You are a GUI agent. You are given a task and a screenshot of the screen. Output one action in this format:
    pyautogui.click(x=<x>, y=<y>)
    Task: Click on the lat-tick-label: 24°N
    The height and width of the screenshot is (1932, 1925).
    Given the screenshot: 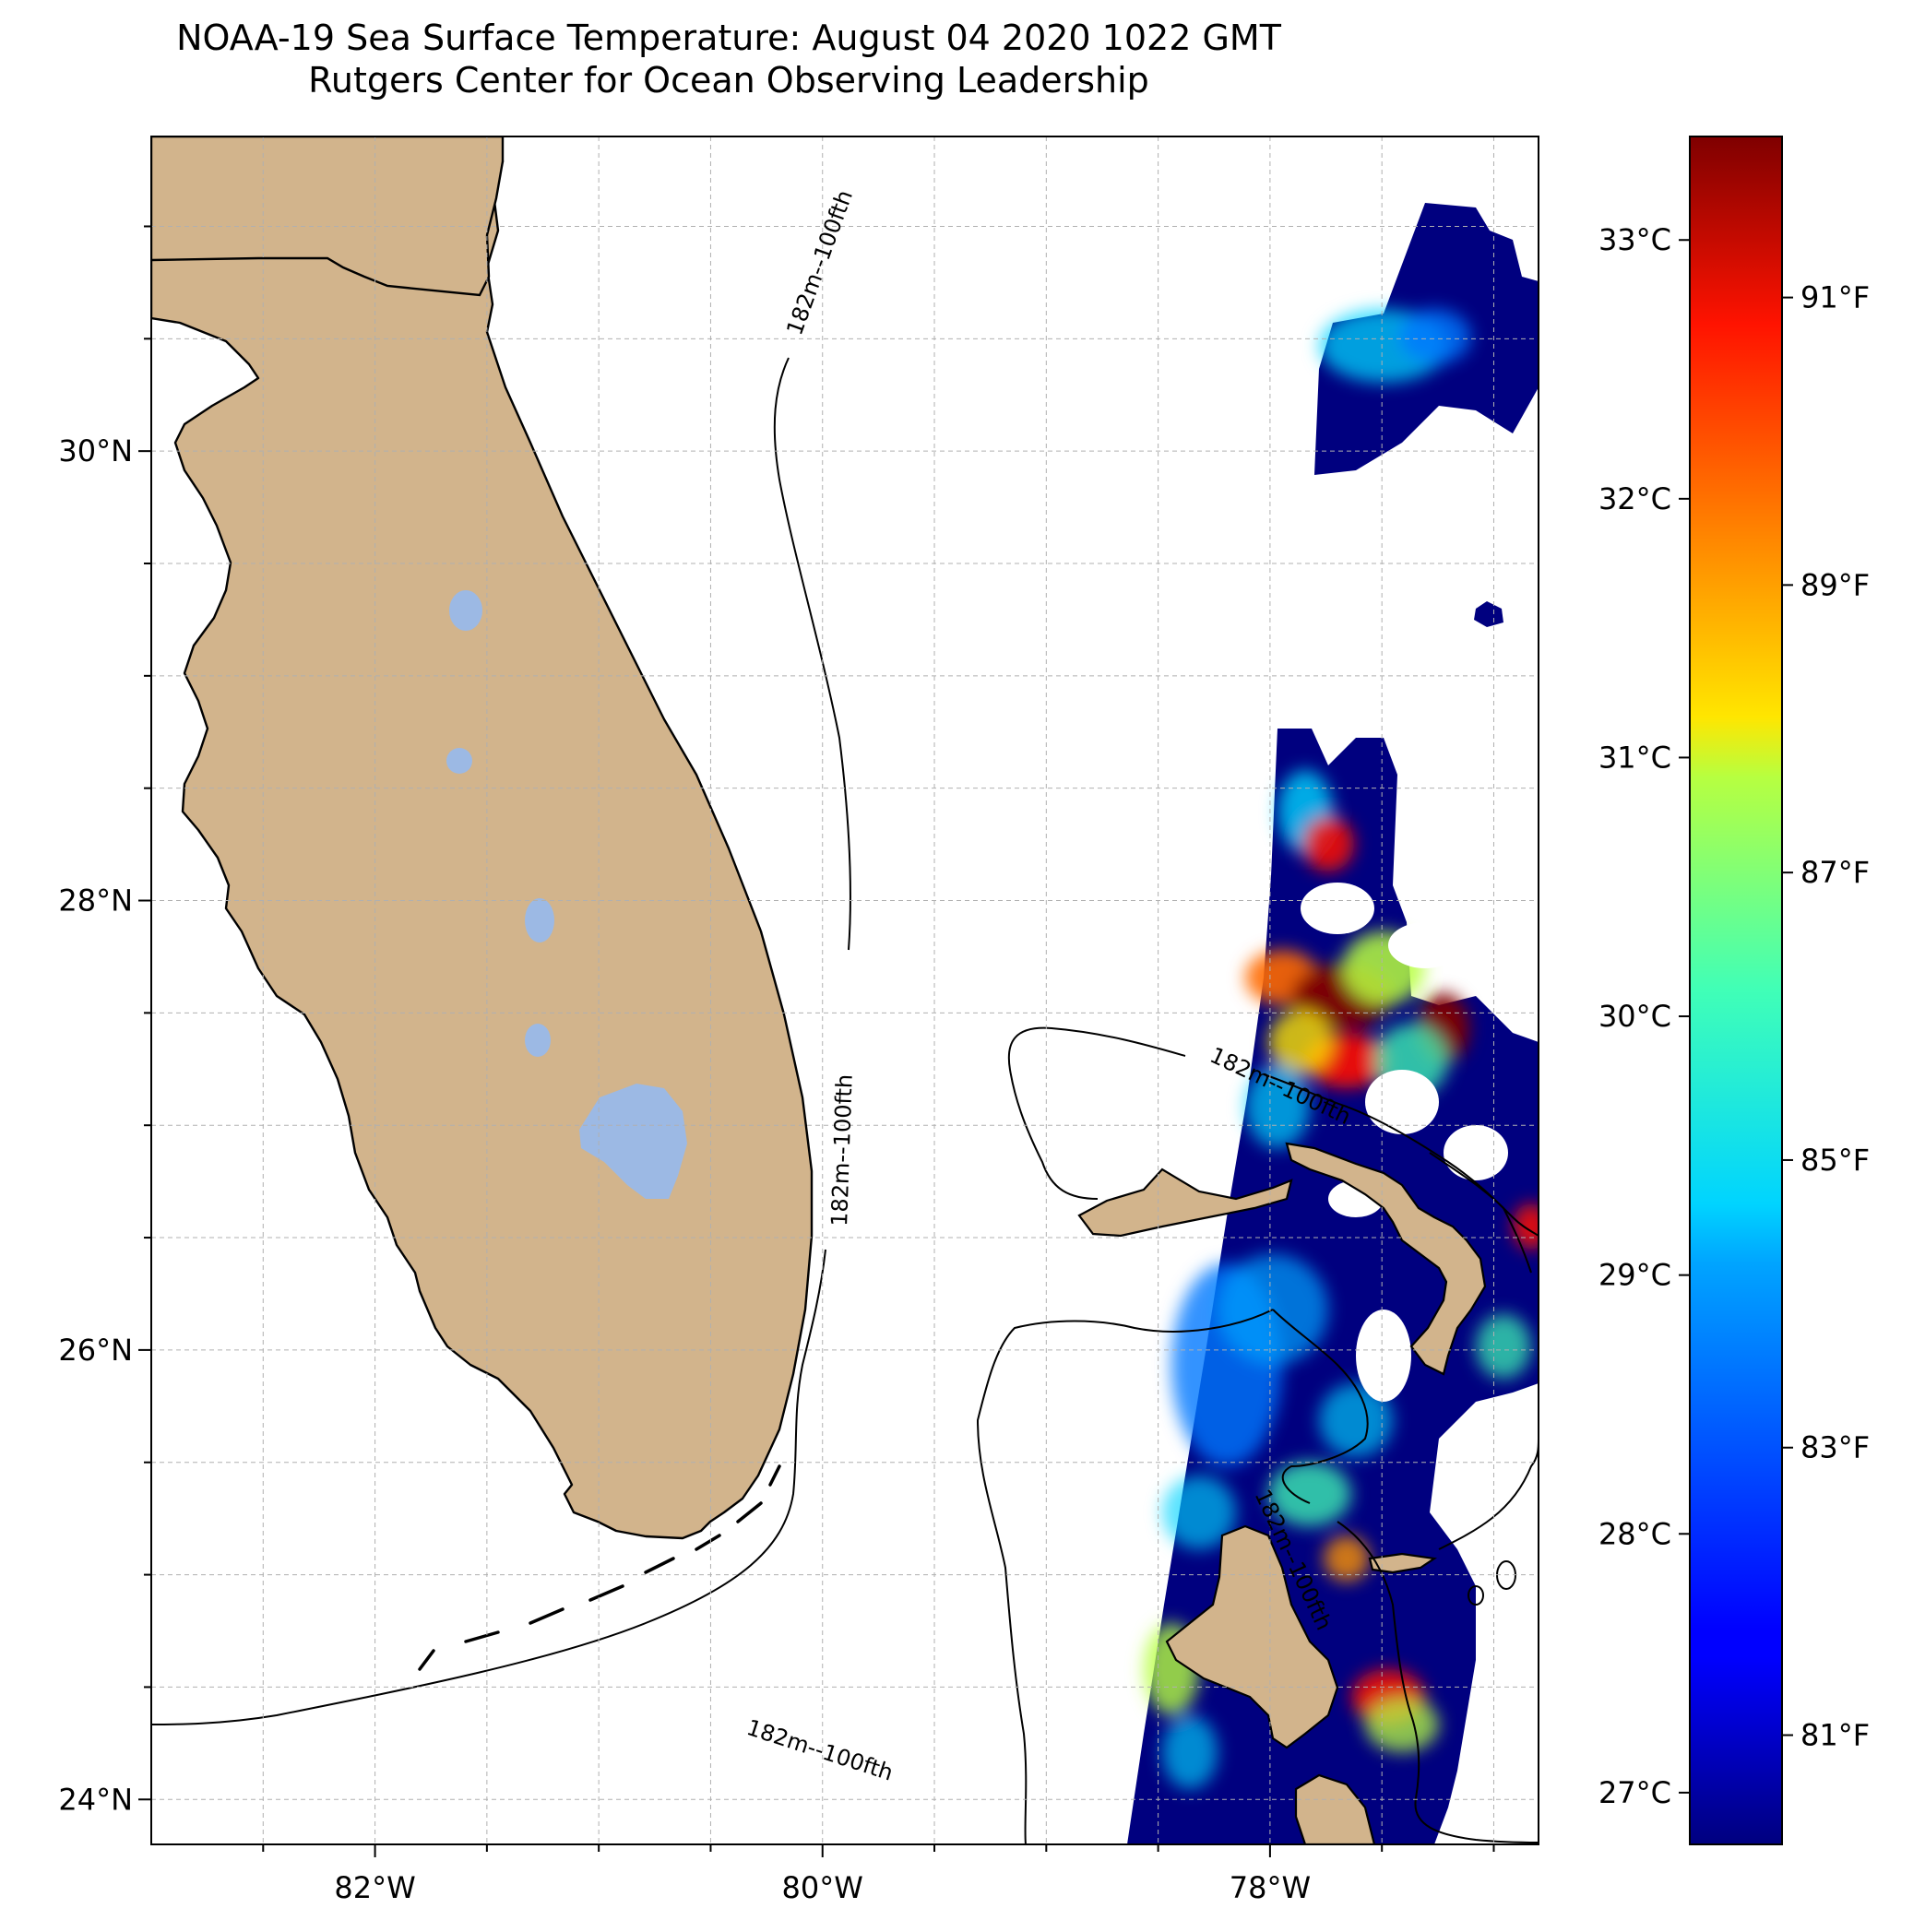 What is the action you would take?
    pyautogui.click(x=95, y=1799)
    